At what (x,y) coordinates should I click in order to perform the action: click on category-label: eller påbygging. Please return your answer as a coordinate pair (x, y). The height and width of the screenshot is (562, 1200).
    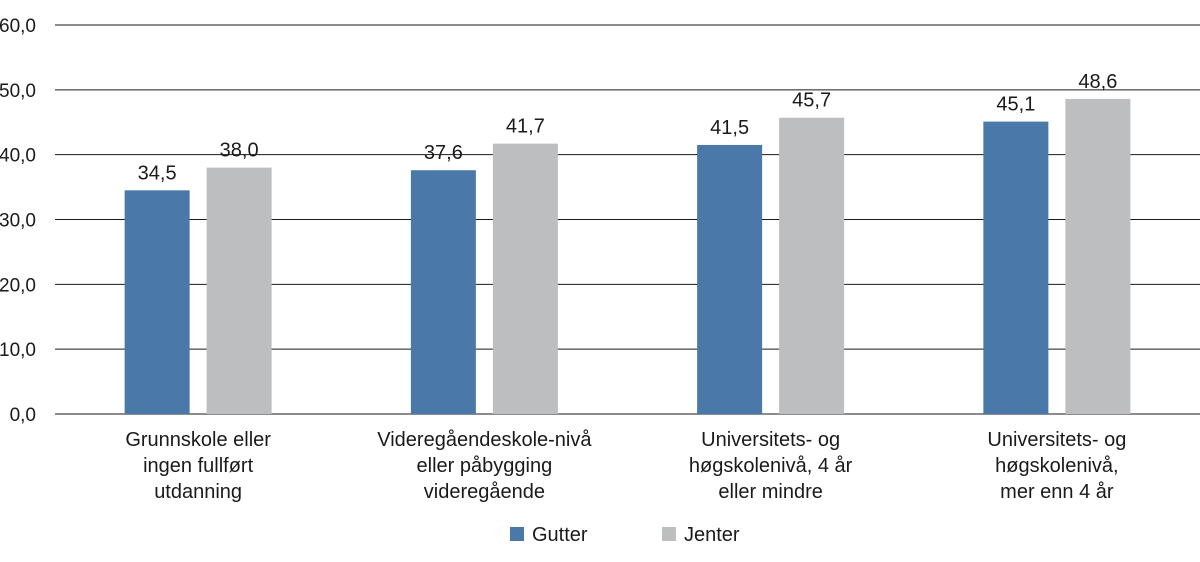
    Looking at the image, I should click on (485, 466).